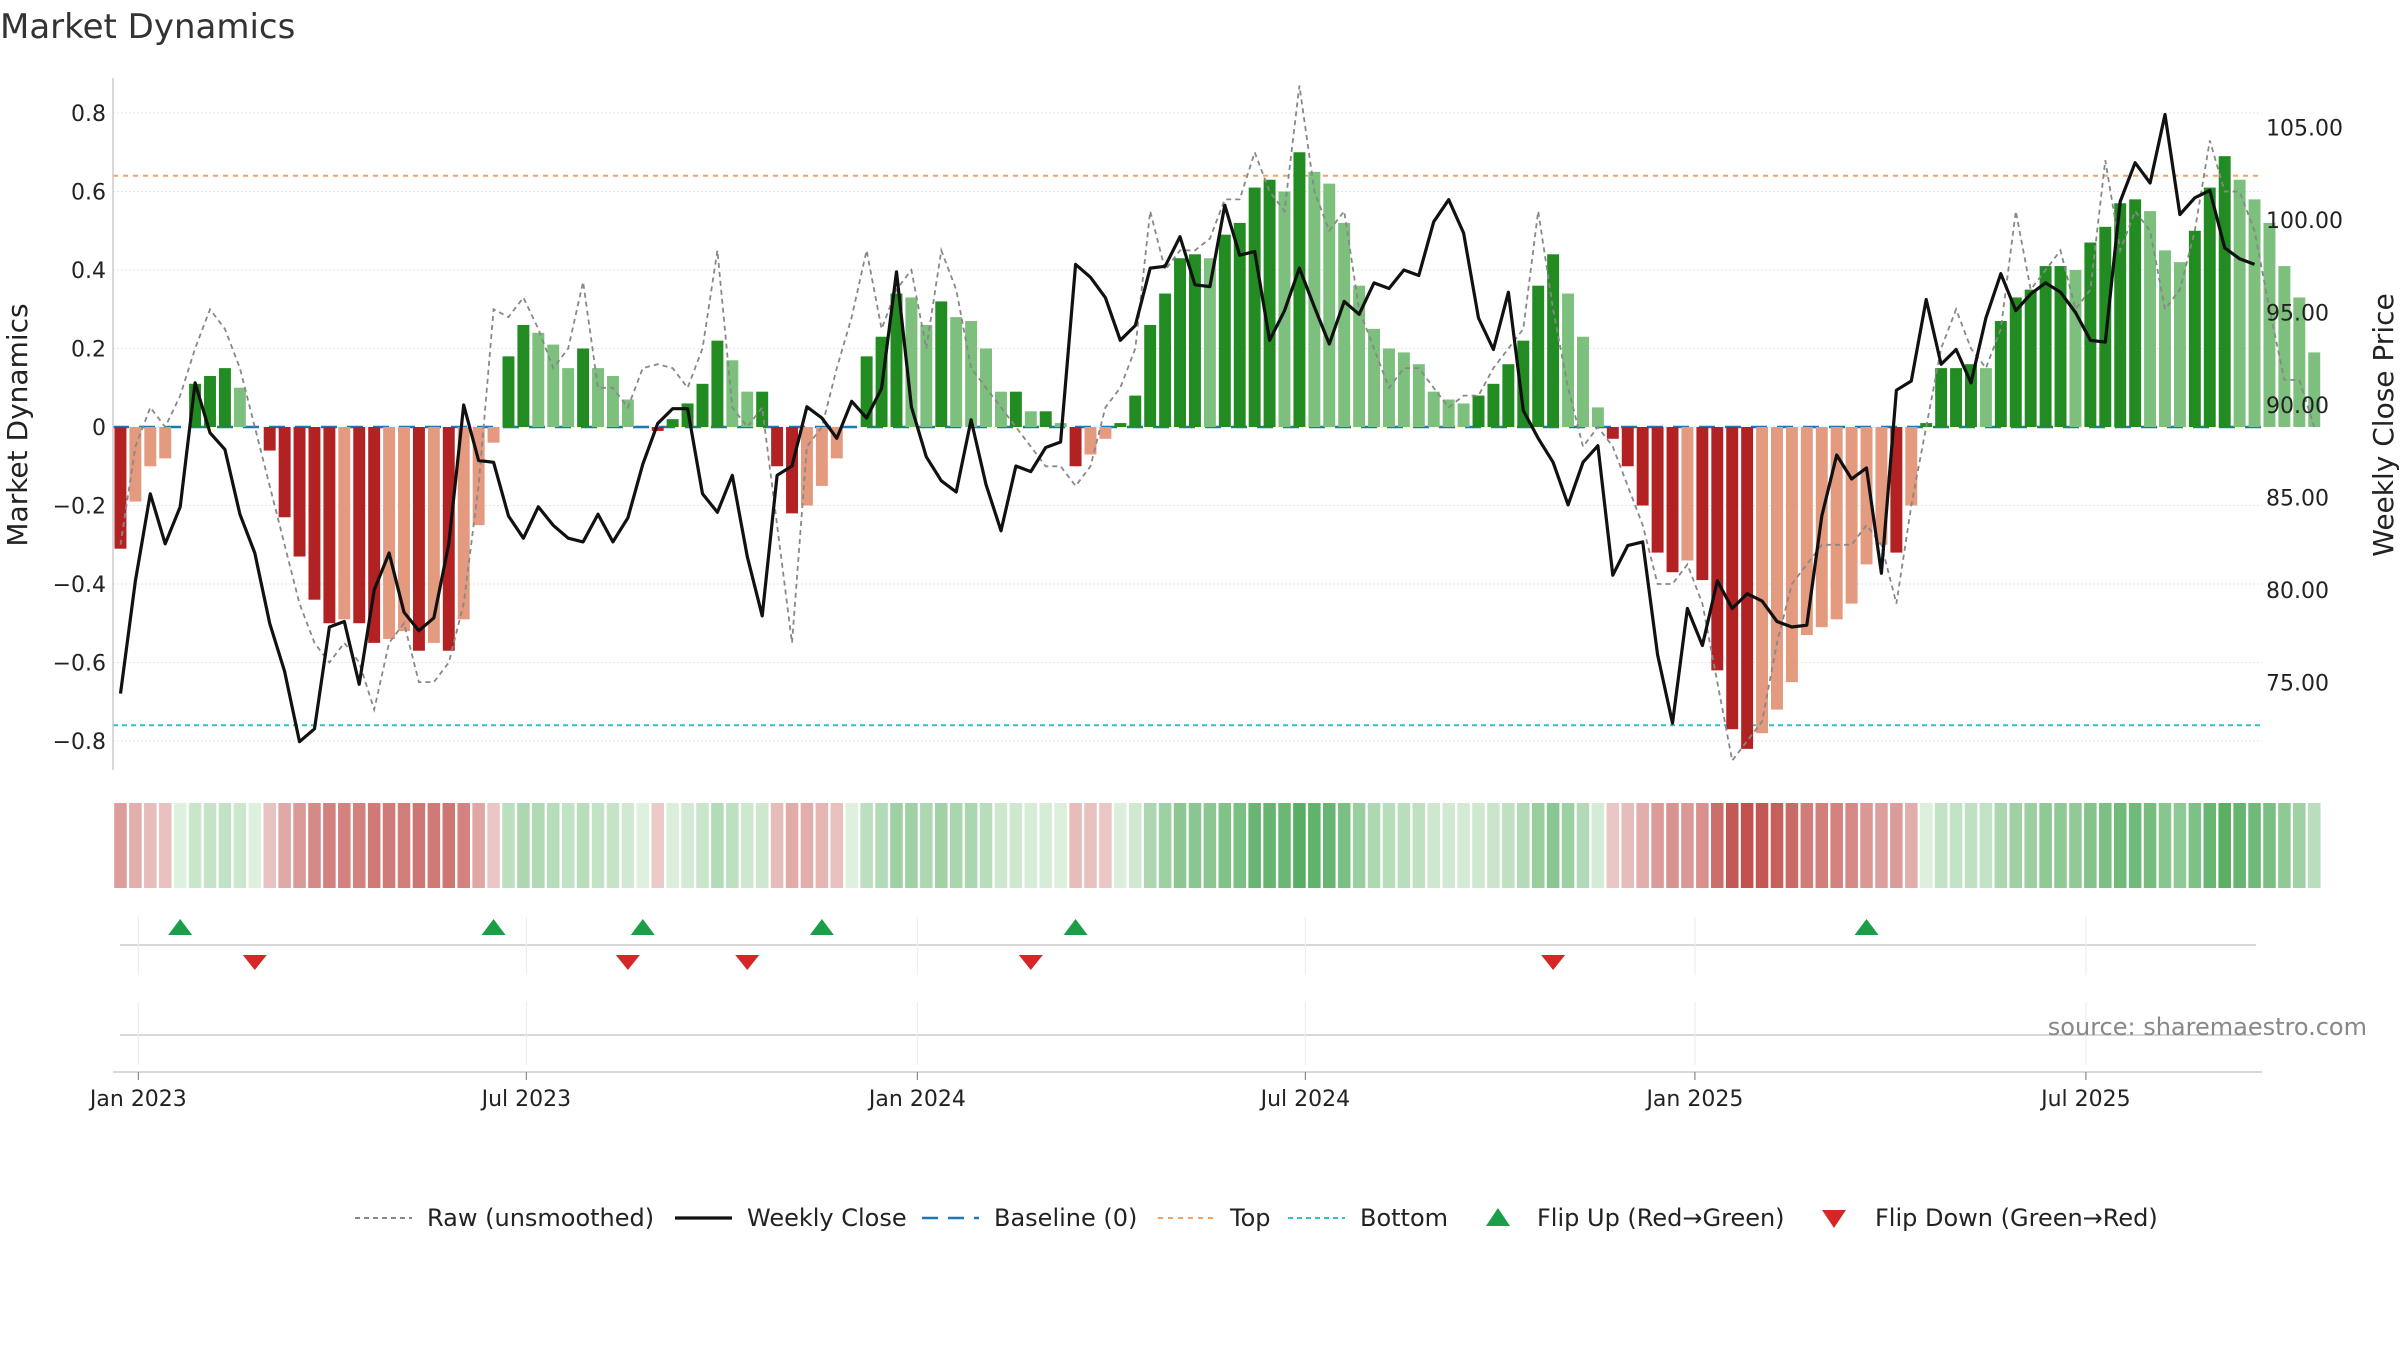 The height and width of the screenshot is (1354, 2400). I want to click on chart-title: Market Dynamics, so click(147, 27).